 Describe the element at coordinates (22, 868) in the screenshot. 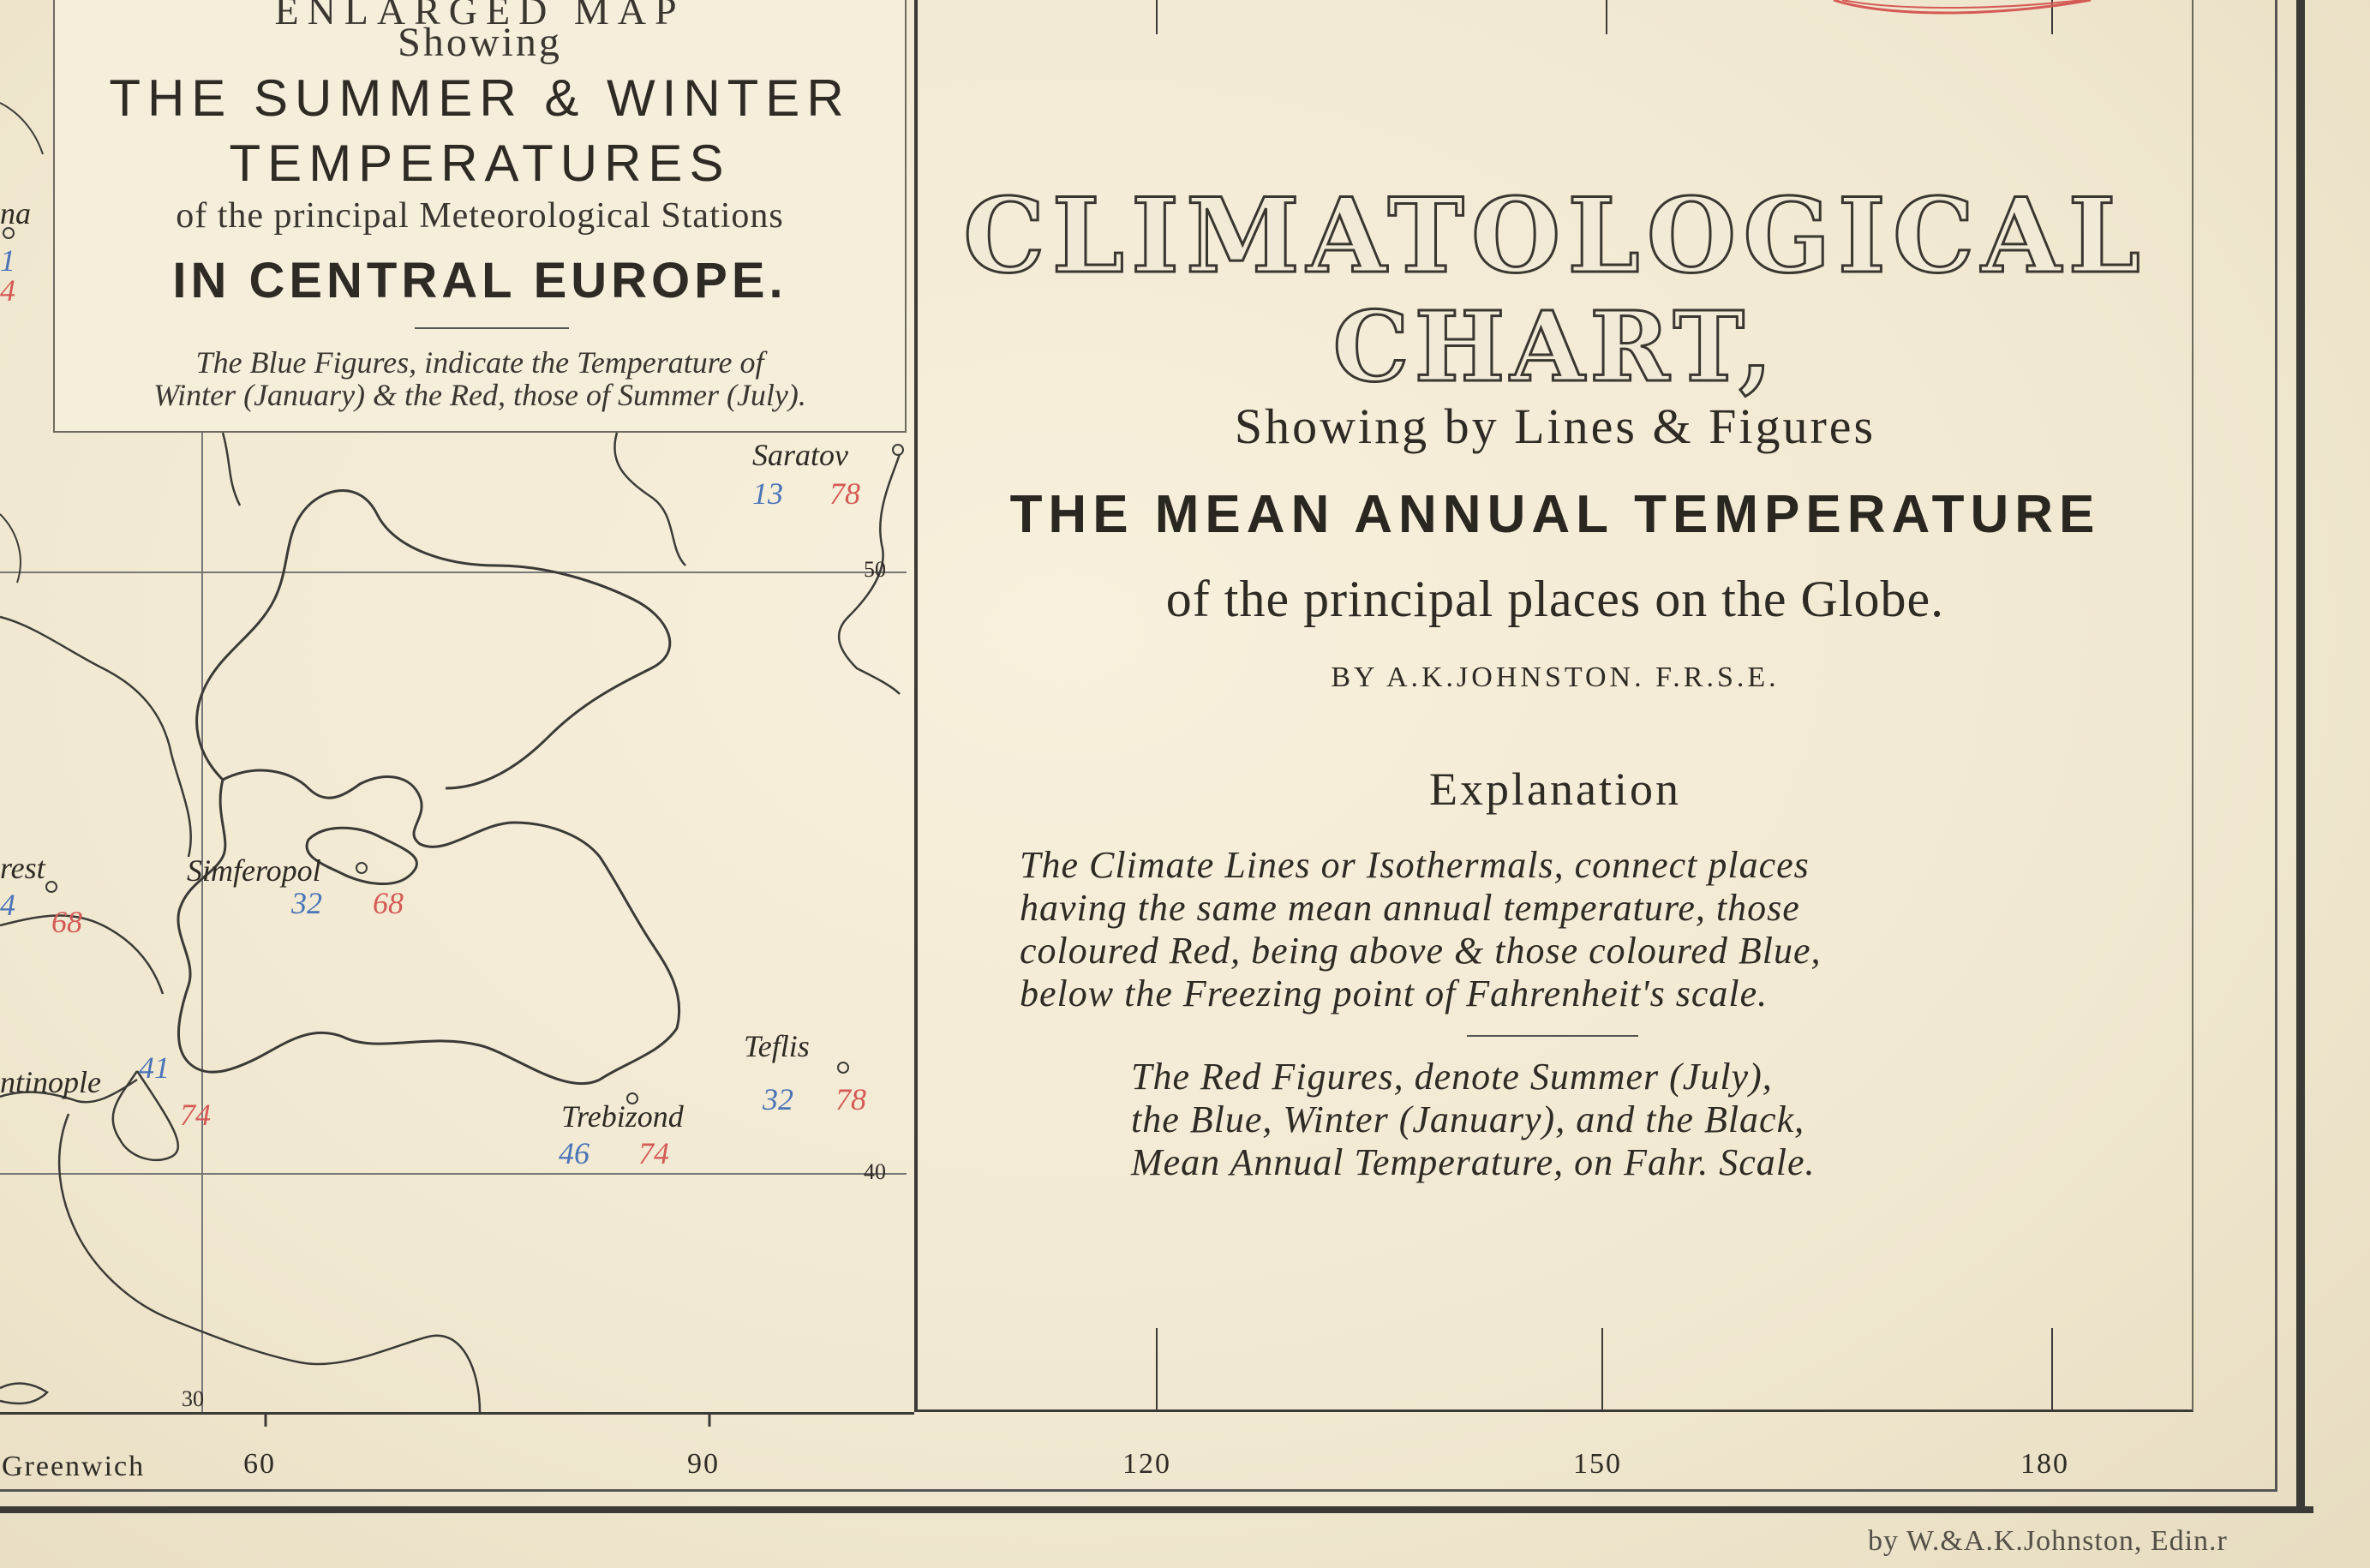

I see `station-name-bucharest: rest` at that location.